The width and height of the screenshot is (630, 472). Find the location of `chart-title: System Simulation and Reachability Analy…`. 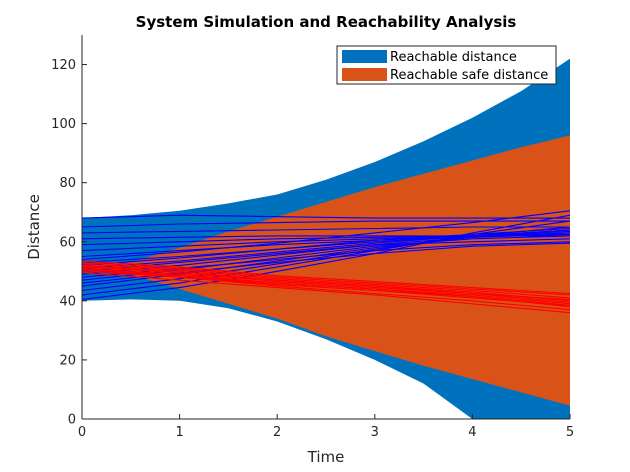

chart-title: System Simulation and Reachability Analy… is located at coordinates (326, 22).